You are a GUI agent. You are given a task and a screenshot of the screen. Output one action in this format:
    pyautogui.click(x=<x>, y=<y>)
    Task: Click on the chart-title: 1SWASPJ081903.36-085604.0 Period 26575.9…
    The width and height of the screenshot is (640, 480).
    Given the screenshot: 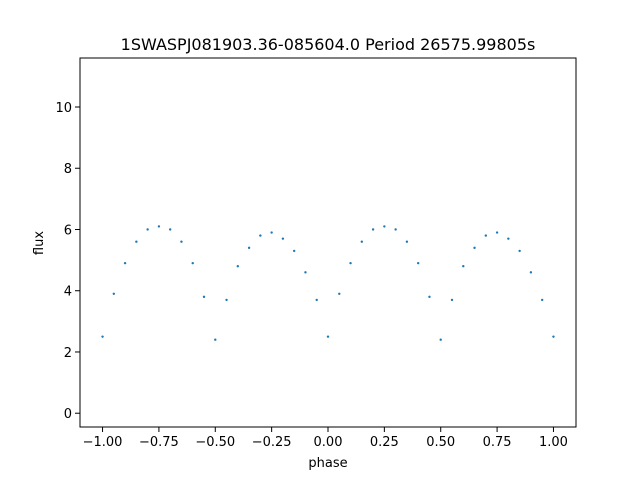 What is the action you would take?
    pyautogui.click(x=328, y=44)
    